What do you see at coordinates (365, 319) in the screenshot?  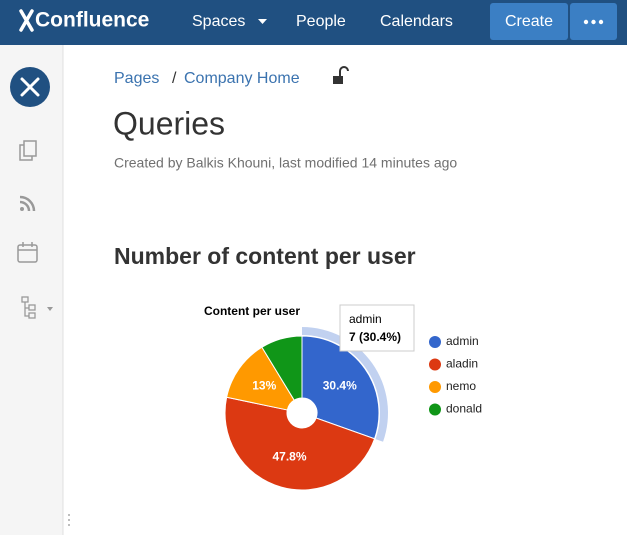 I see `tooltip-title: admin` at bounding box center [365, 319].